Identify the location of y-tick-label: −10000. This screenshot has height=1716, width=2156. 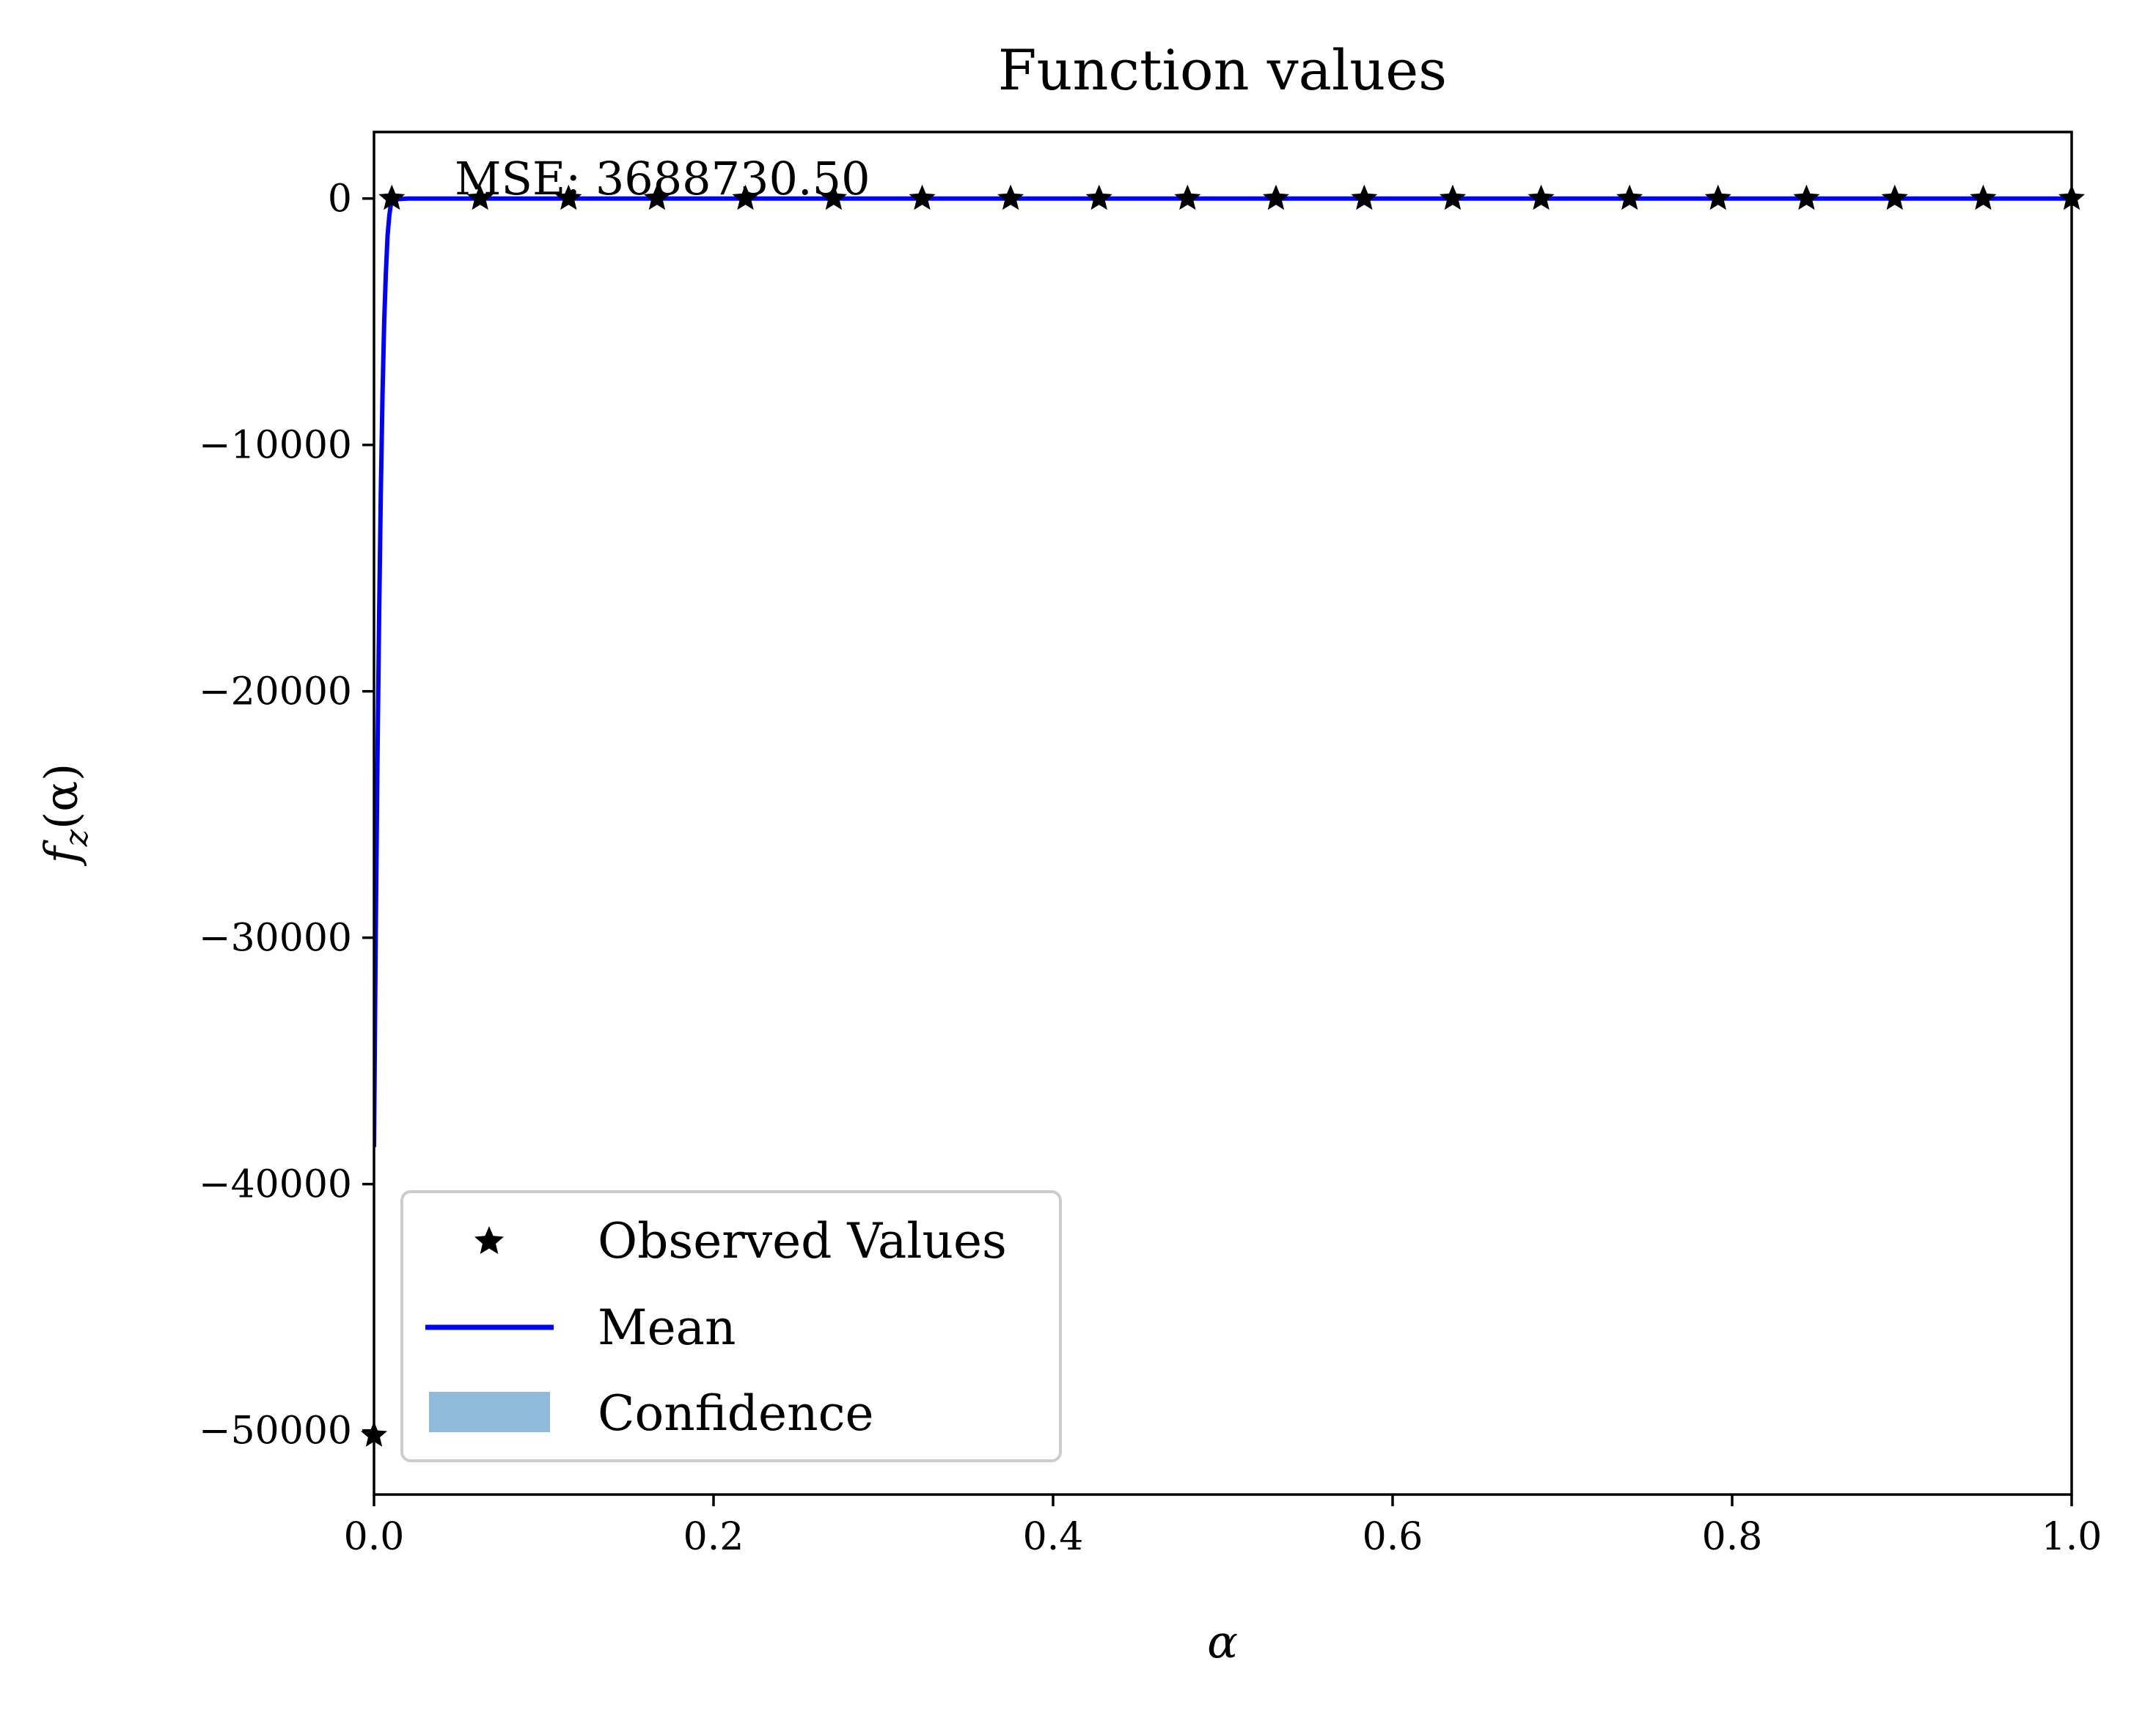
(275, 446).